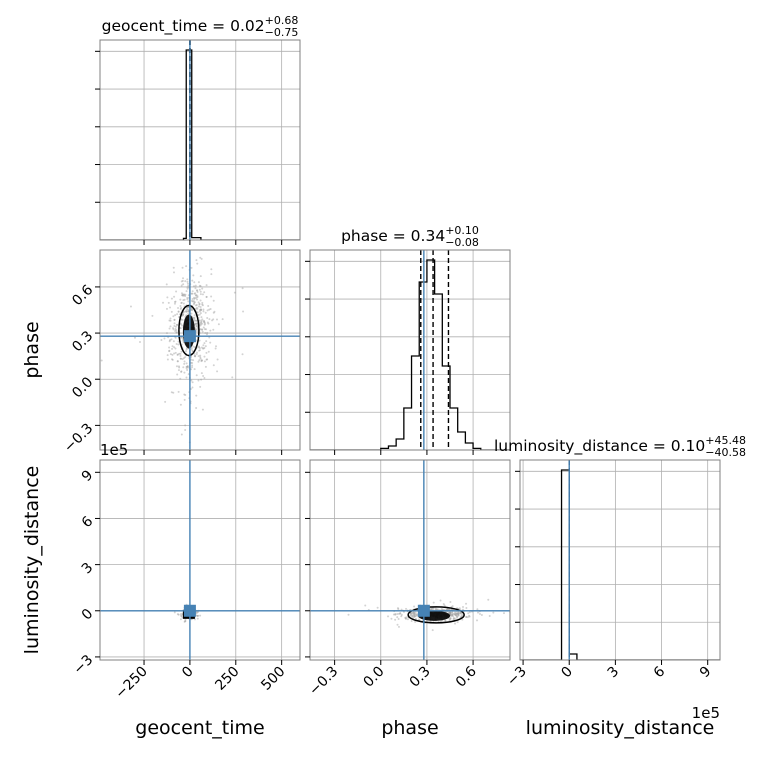 The width and height of the screenshot is (760, 760). I want to click on y-tick-label: 0.6, so click(82, 295).